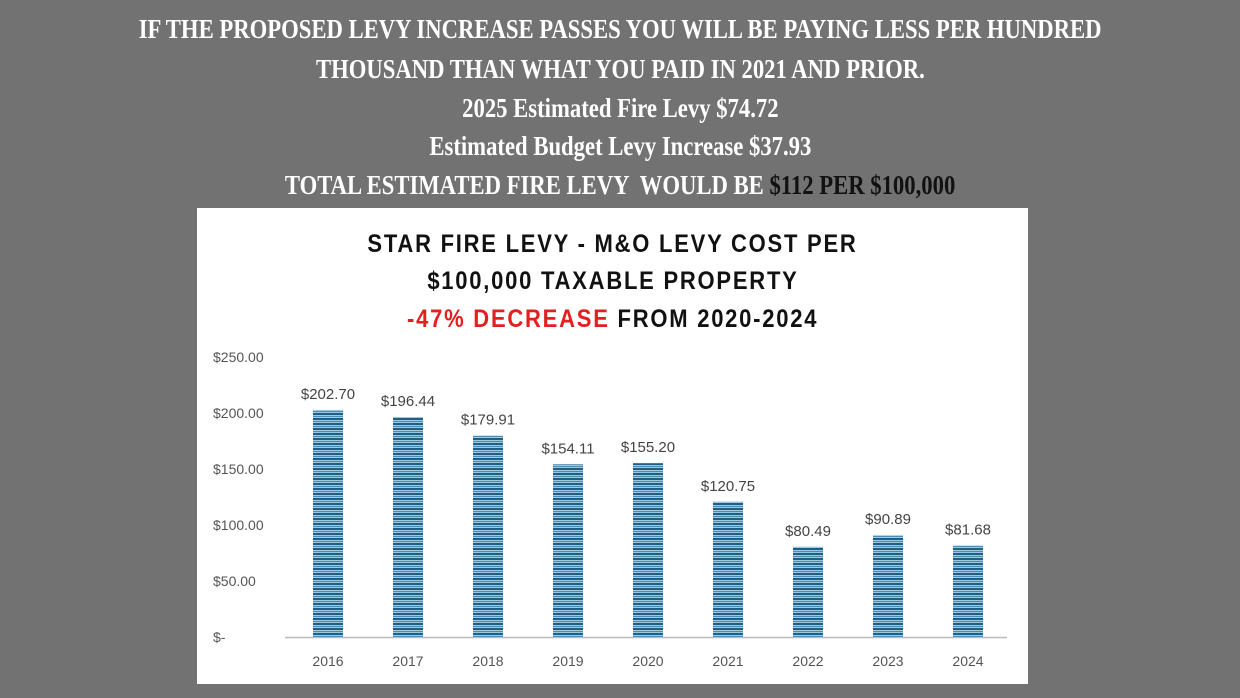  Describe the element at coordinates (488, 420) in the screenshot. I see `data-label: $179.91` at that location.